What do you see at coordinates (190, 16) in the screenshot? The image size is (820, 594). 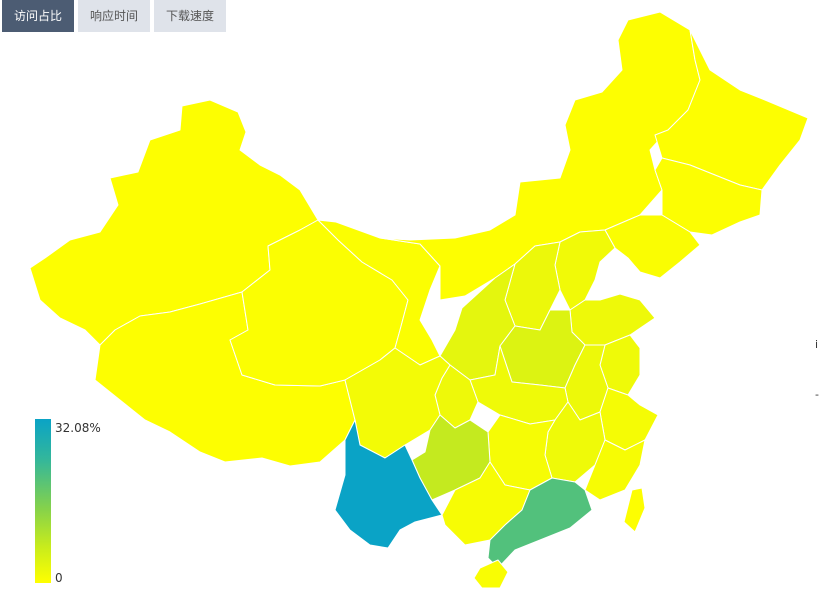 I see `tab-download-speed: 下载速度` at bounding box center [190, 16].